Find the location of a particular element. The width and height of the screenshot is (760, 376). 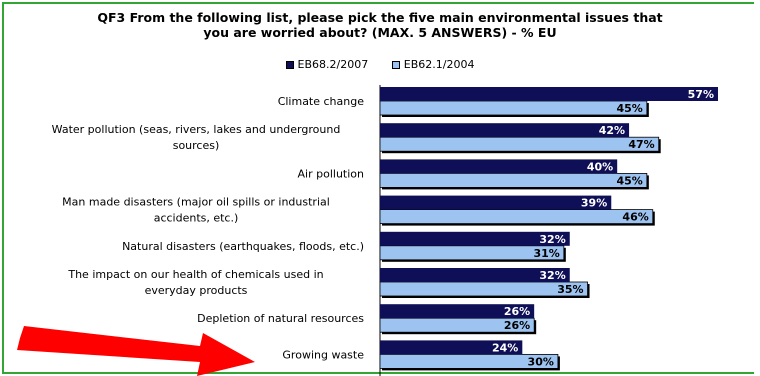

category-label: accidents, etc.) is located at coordinates (196, 218).